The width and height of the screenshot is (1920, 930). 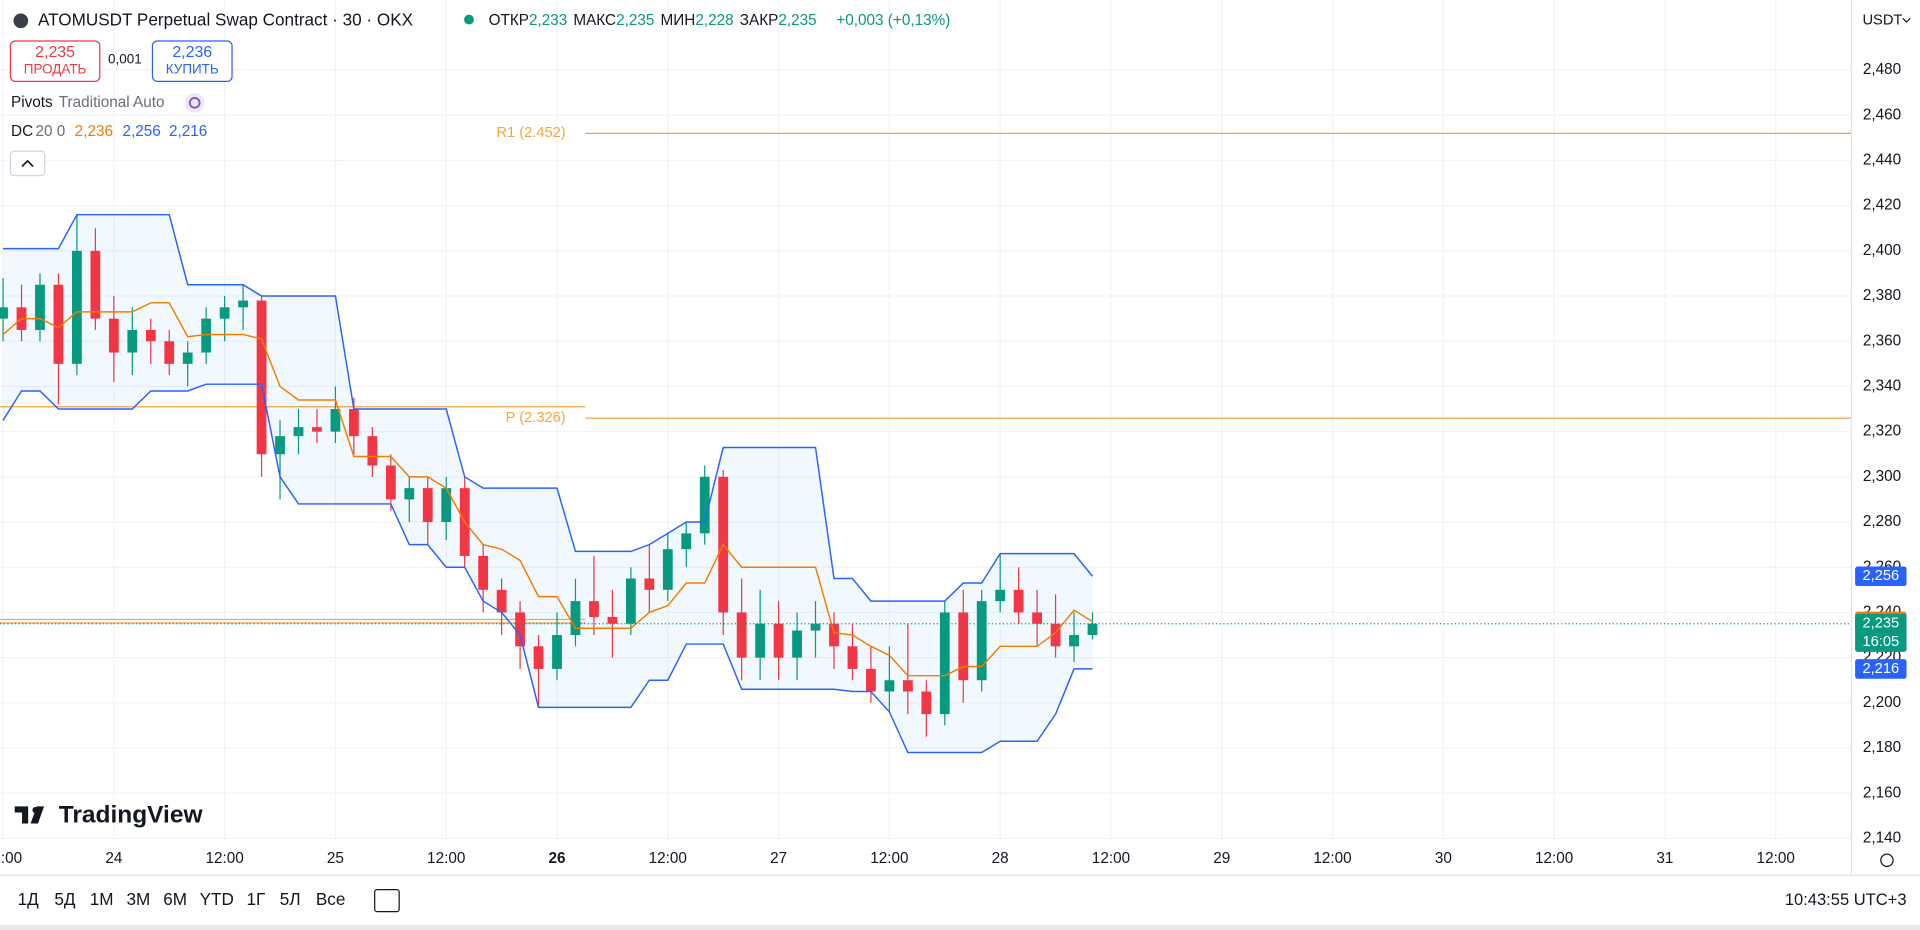 What do you see at coordinates (335, 858) in the screenshot?
I see `x-tick-label: 25` at bounding box center [335, 858].